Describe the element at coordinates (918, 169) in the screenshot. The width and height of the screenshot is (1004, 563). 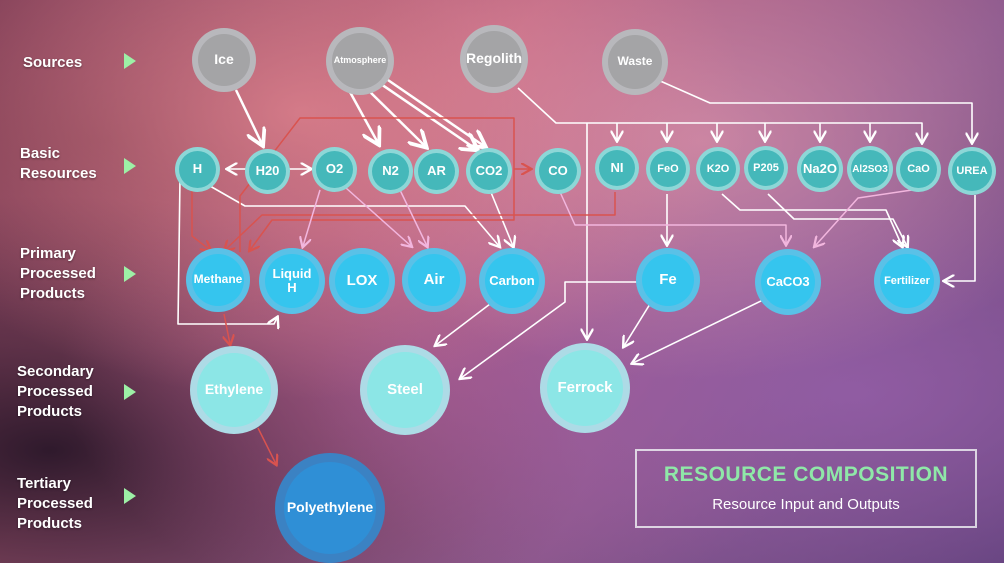
I see `node-cao: CaO` at that location.